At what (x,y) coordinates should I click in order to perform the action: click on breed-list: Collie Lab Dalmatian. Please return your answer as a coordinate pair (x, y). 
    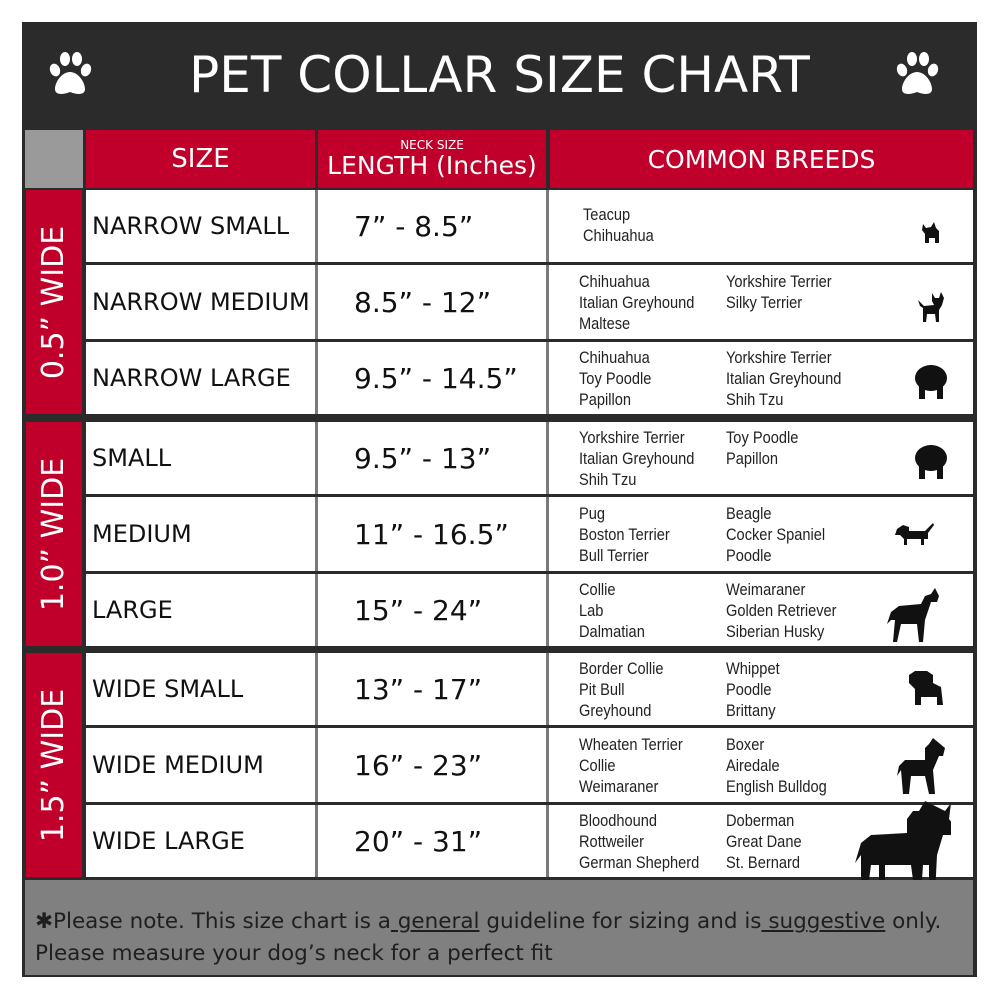
    Looking at the image, I should click on (612, 610).